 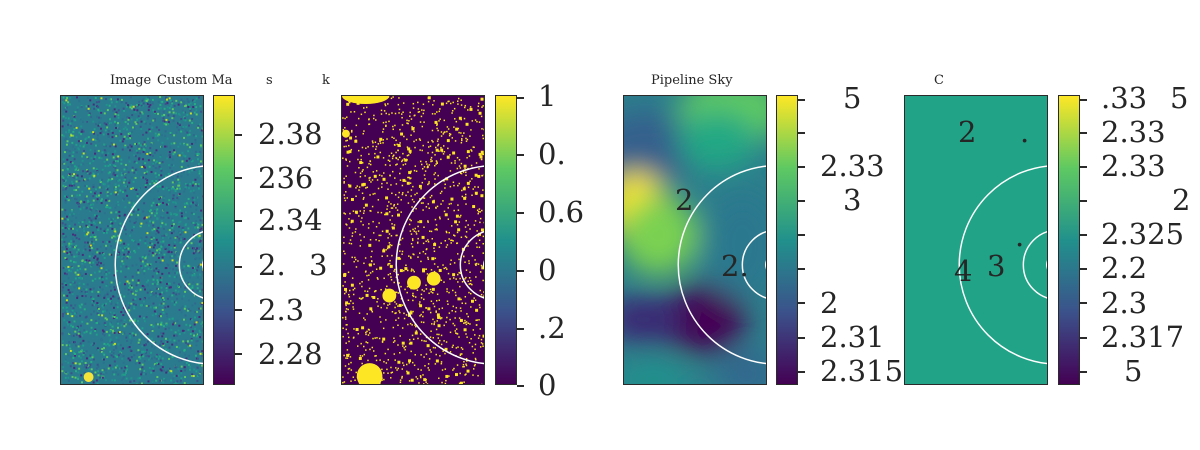 What do you see at coordinates (852, 337) in the screenshot?
I see `sky-cbar-label-5: 2.31` at bounding box center [852, 337].